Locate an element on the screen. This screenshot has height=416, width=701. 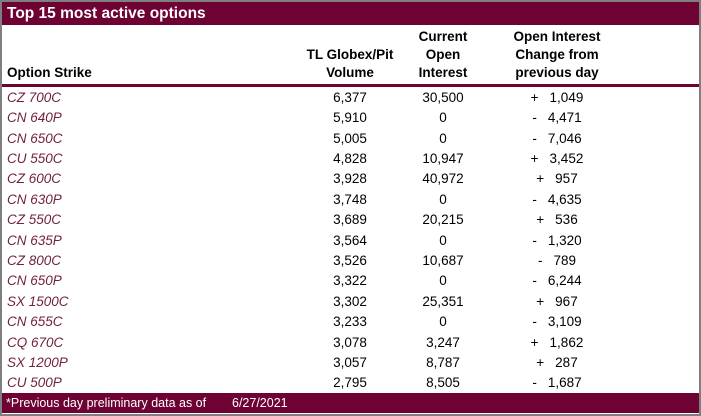
table-row: CN 635P 3,564 0 - 1,320 is located at coordinates (350, 240).